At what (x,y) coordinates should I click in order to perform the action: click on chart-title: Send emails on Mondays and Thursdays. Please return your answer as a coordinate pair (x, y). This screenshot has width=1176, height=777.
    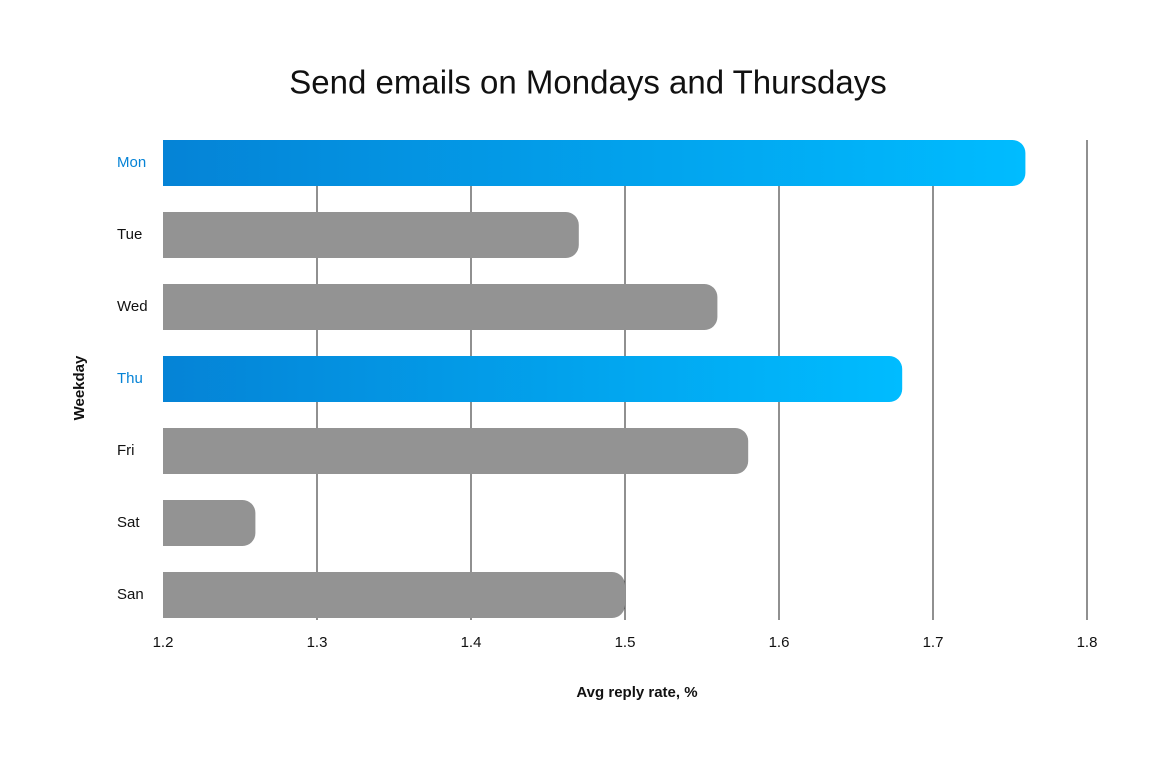
    Looking at the image, I should click on (587, 82).